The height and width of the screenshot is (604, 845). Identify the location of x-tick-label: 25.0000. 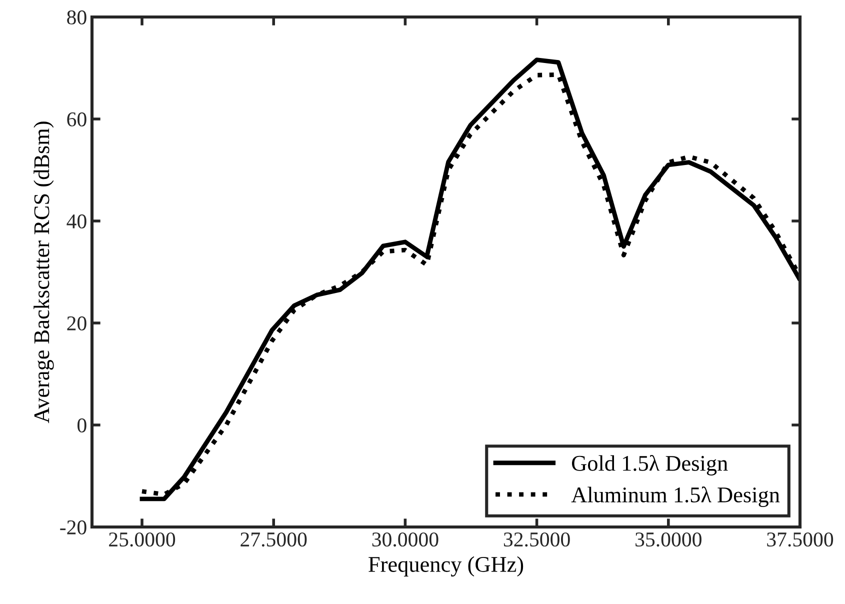
(142, 539).